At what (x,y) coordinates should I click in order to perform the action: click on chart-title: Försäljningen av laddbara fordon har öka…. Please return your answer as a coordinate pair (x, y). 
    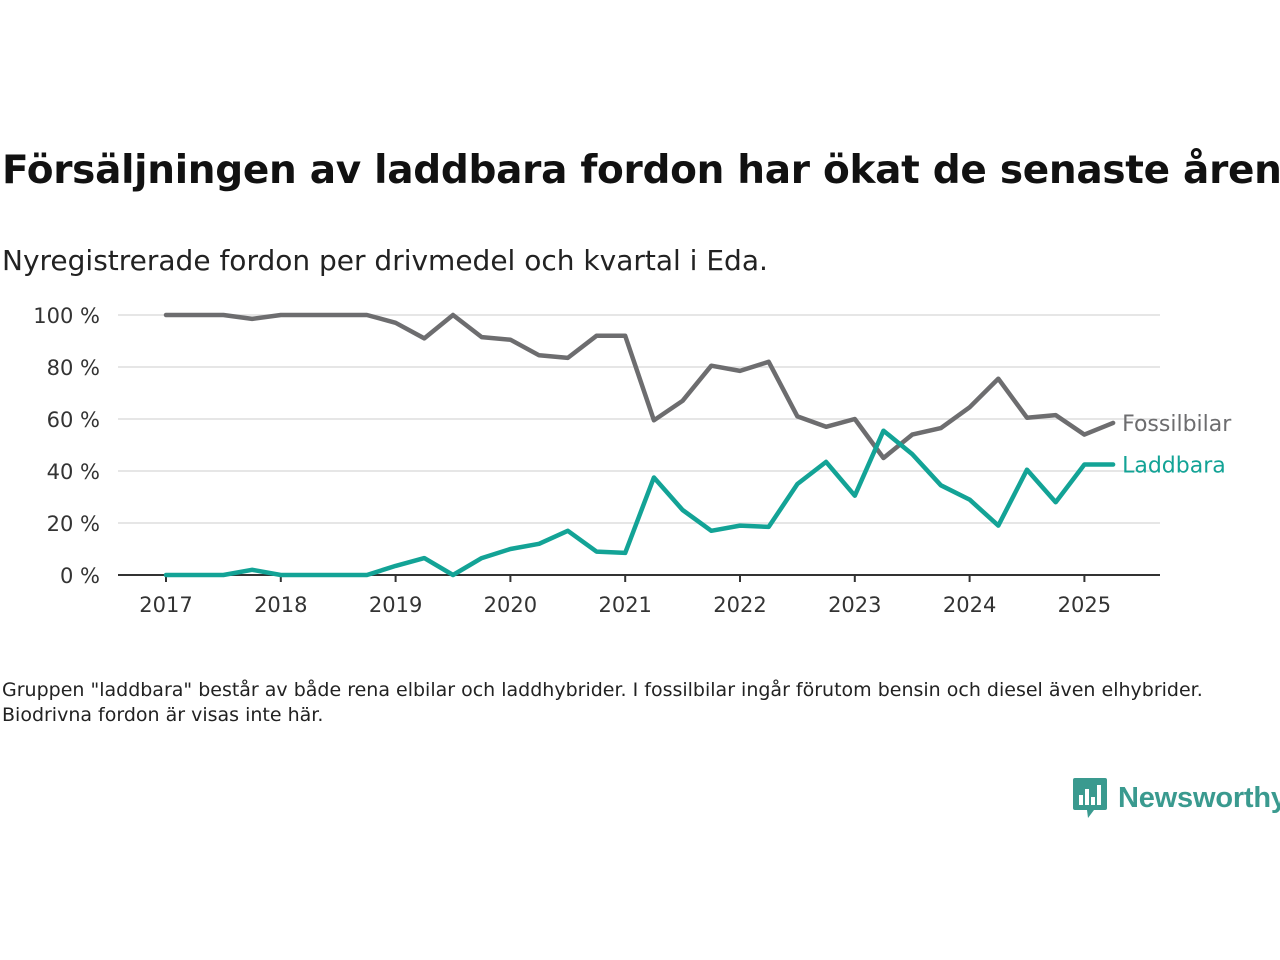
    Looking at the image, I should click on (641, 170).